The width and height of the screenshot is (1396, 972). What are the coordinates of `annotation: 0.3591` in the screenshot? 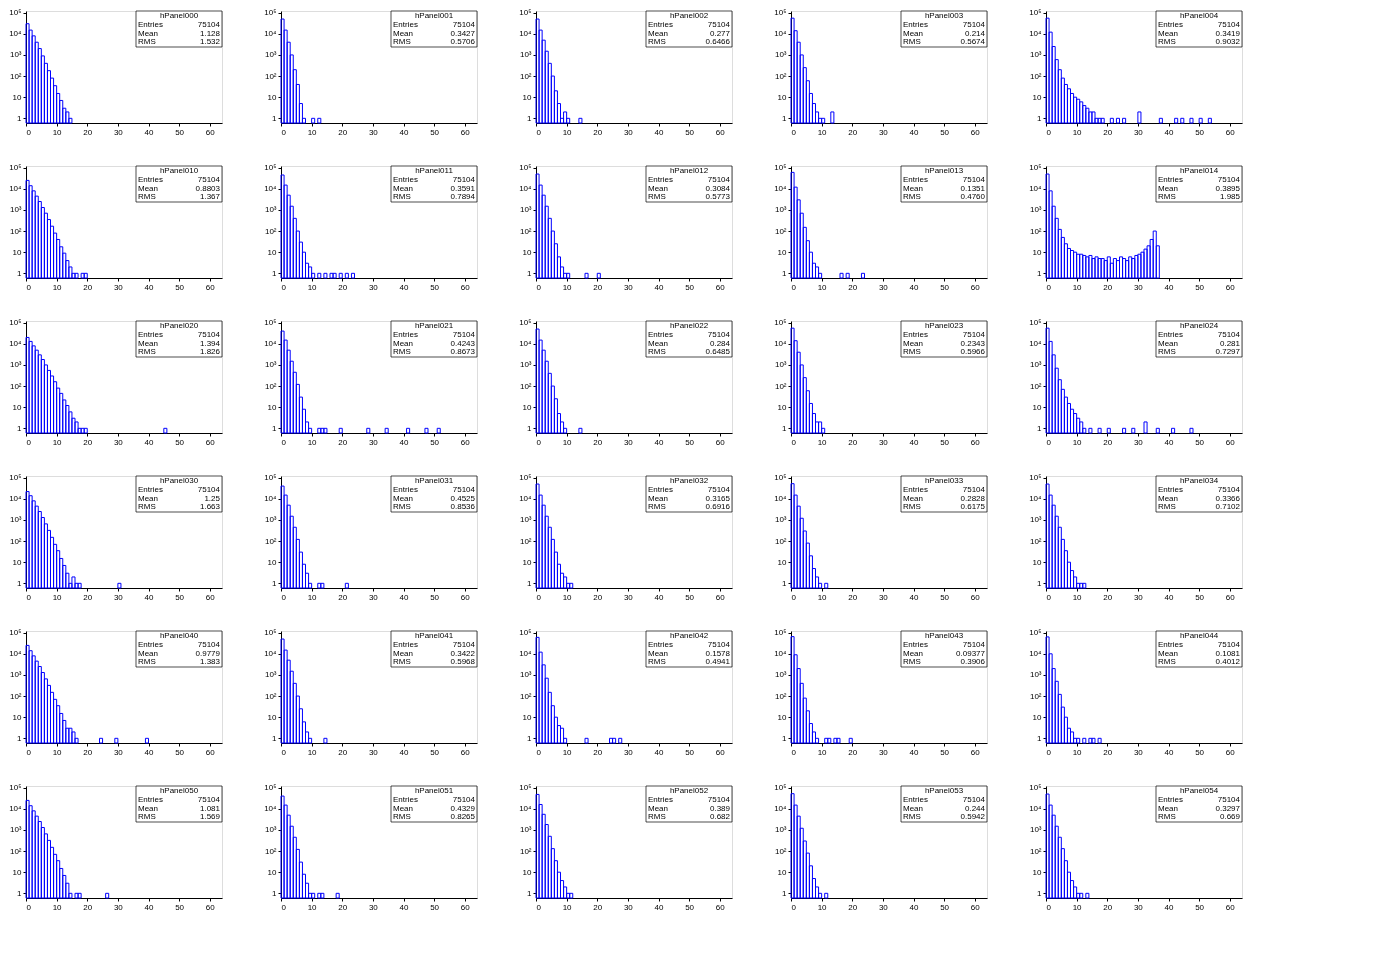 It's located at (463, 188).